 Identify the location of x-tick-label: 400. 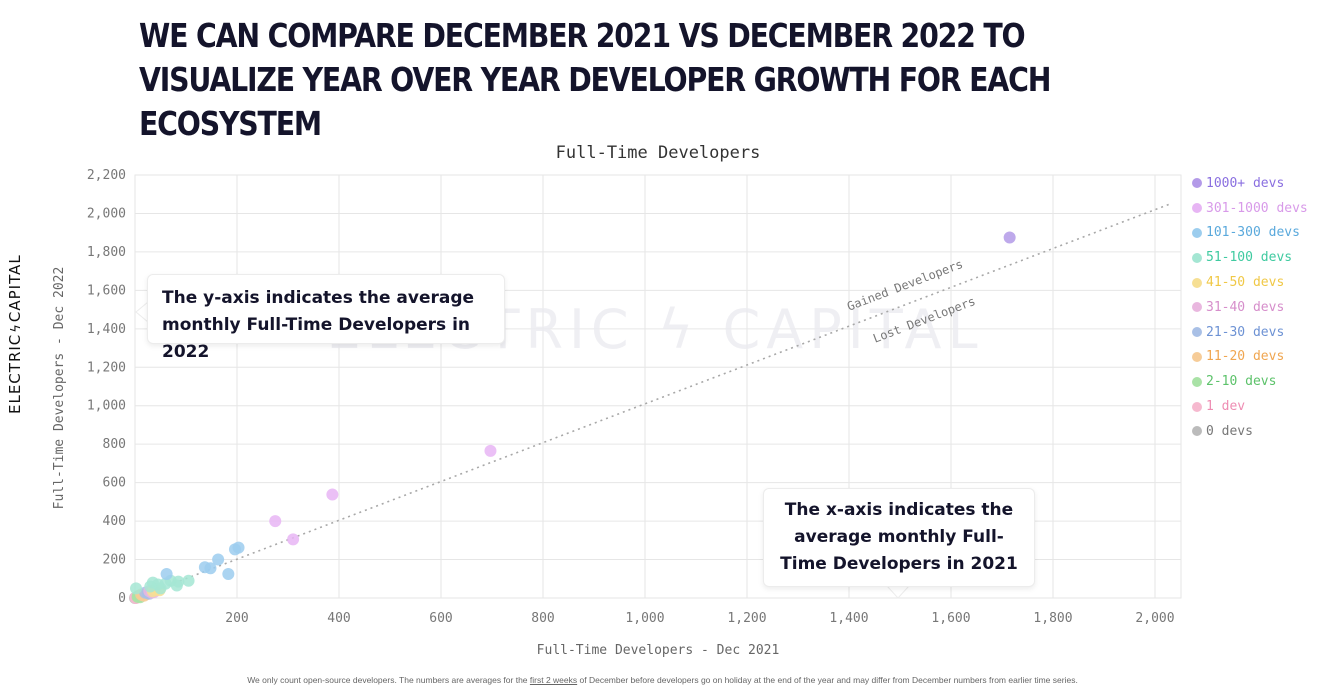
(338, 618).